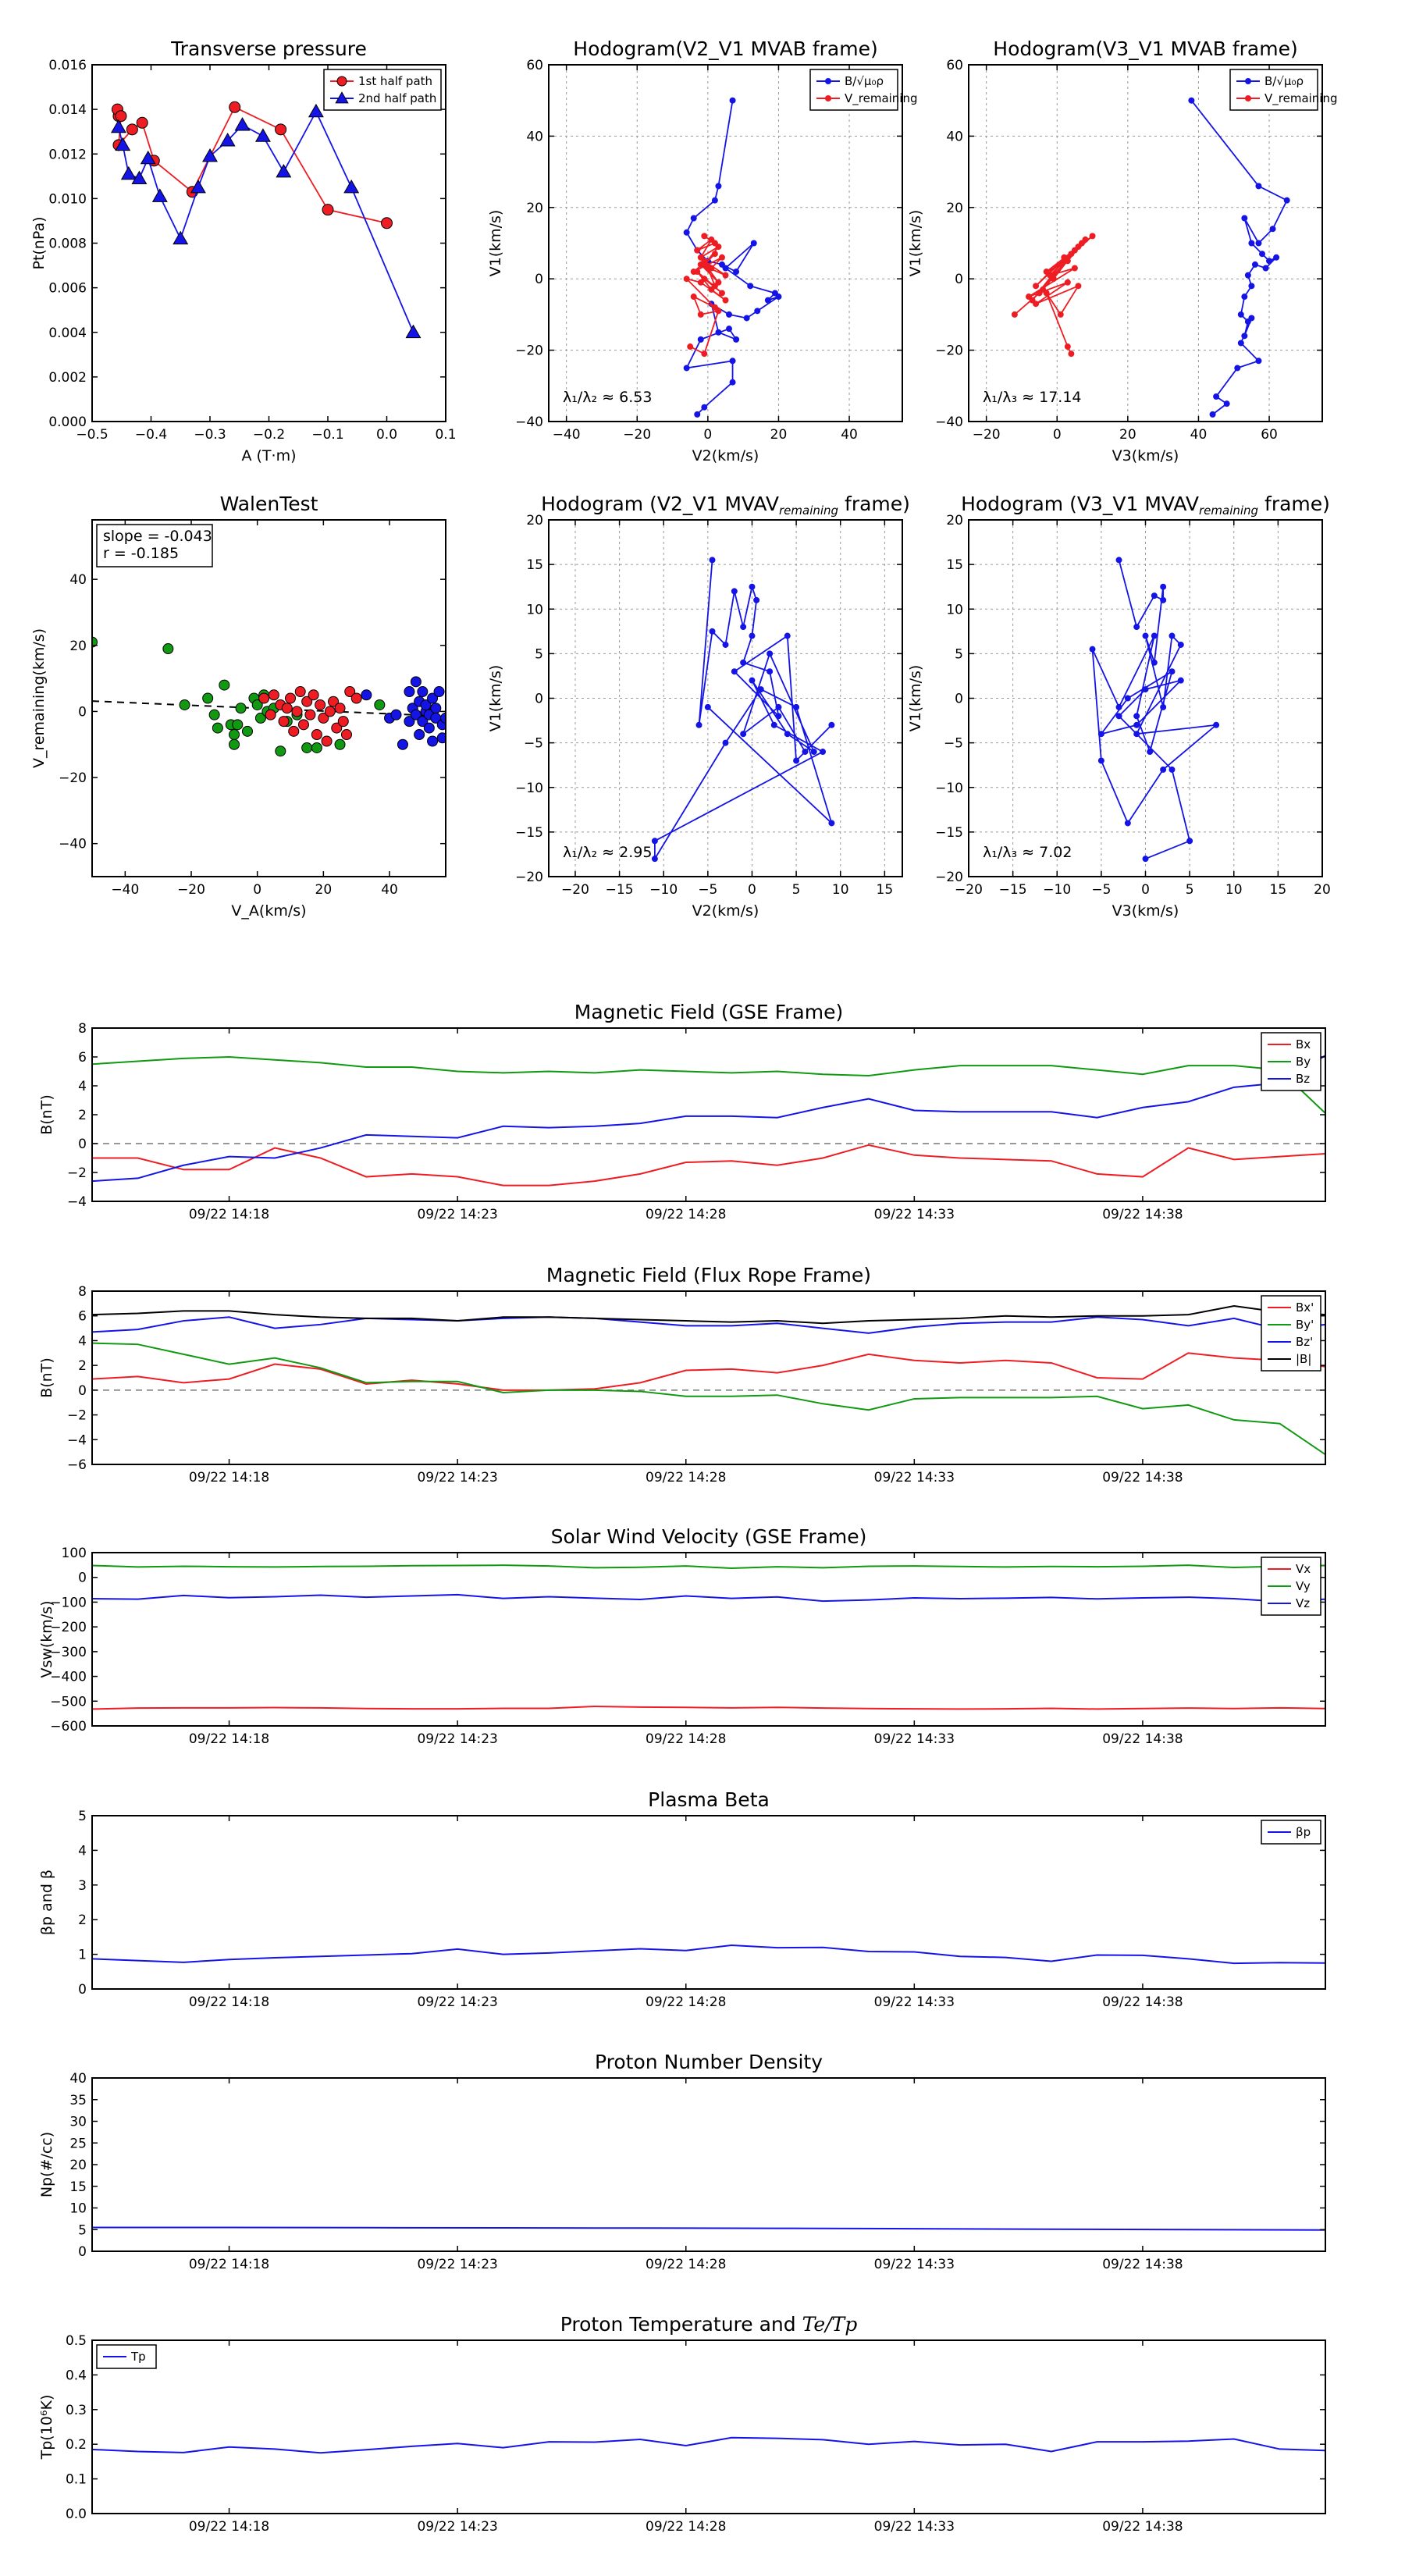 This screenshot has height=2576, width=1405. What do you see at coordinates (539, 654) in the screenshot?
I see `y-tick-label: 5` at bounding box center [539, 654].